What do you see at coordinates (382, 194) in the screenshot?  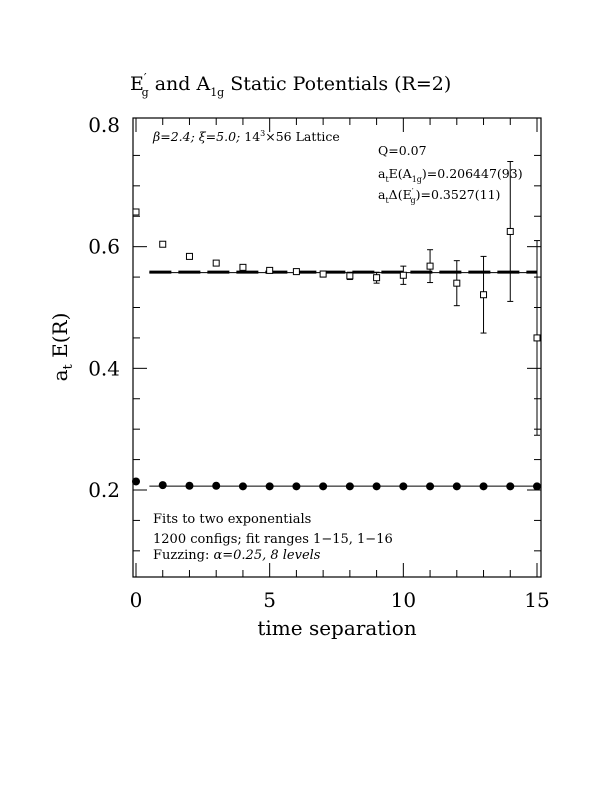 I see `energy-eg-a: a` at bounding box center [382, 194].